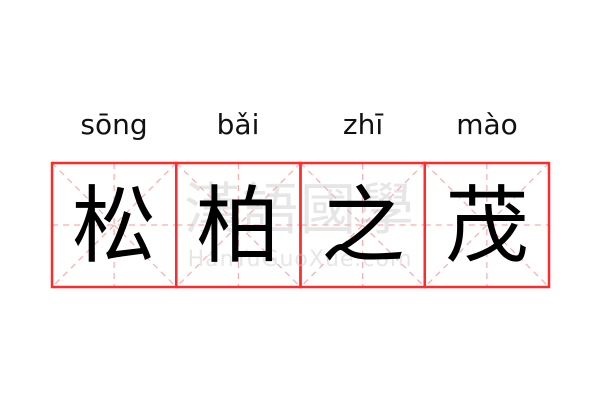 The height and width of the screenshot is (400, 600). I want to click on pinyin-2: bǎi, so click(238, 124).